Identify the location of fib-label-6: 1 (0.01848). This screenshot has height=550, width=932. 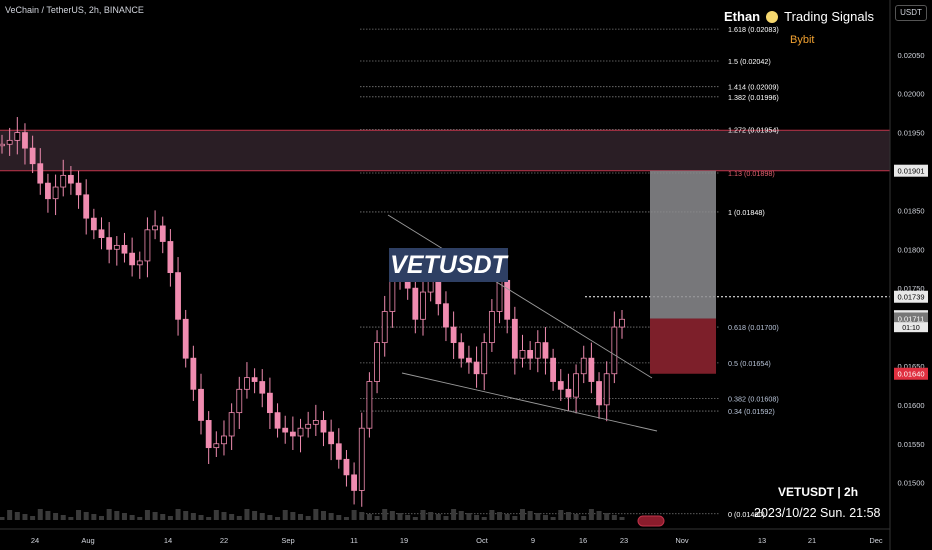
(746, 212).